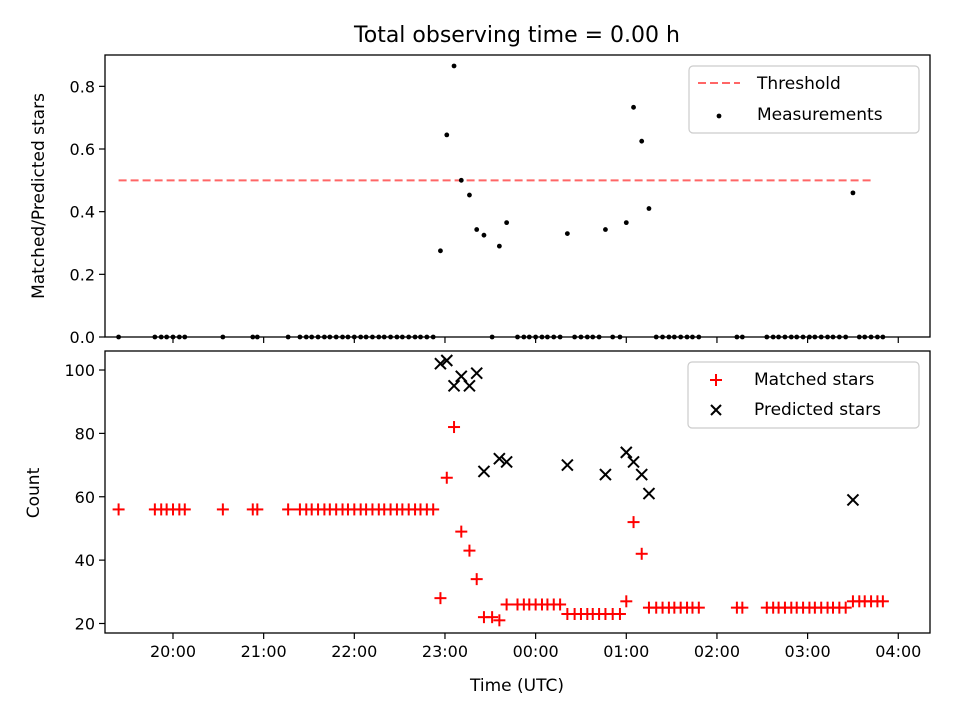 The width and height of the screenshot is (960, 720). Describe the element at coordinates (716, 410) in the screenshot. I see `predicted-legend-swatch` at that location.